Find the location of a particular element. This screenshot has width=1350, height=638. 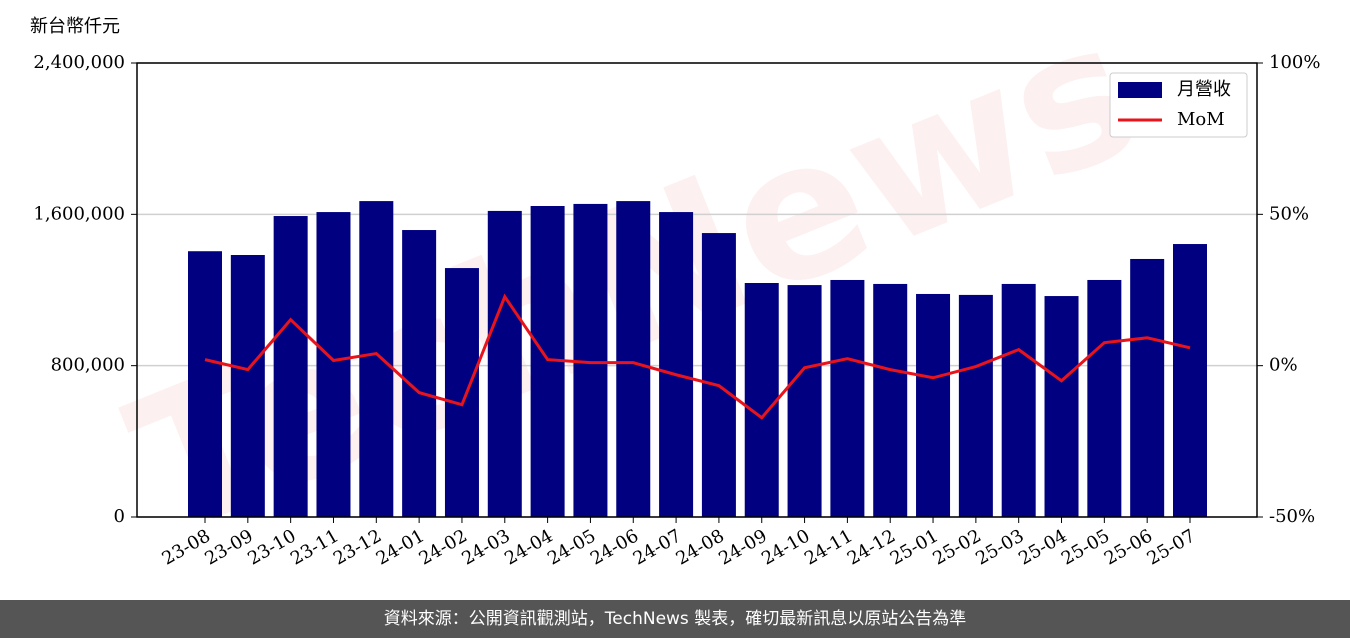

y-tick-label: 2,400,000 is located at coordinates (79, 62).